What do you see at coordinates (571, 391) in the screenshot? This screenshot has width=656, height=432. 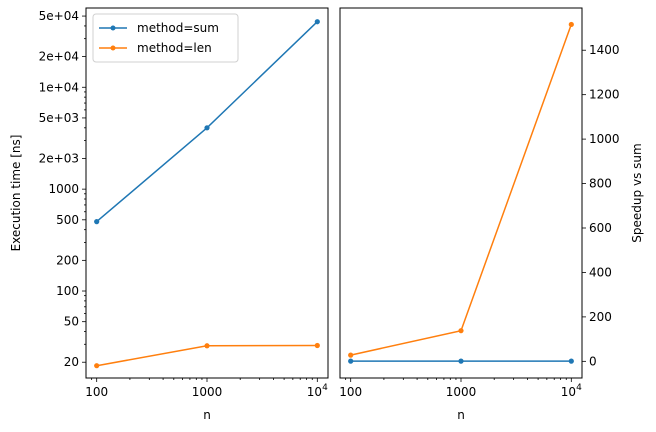 I see `right-x-tick-label: 10⁴` at bounding box center [571, 391].